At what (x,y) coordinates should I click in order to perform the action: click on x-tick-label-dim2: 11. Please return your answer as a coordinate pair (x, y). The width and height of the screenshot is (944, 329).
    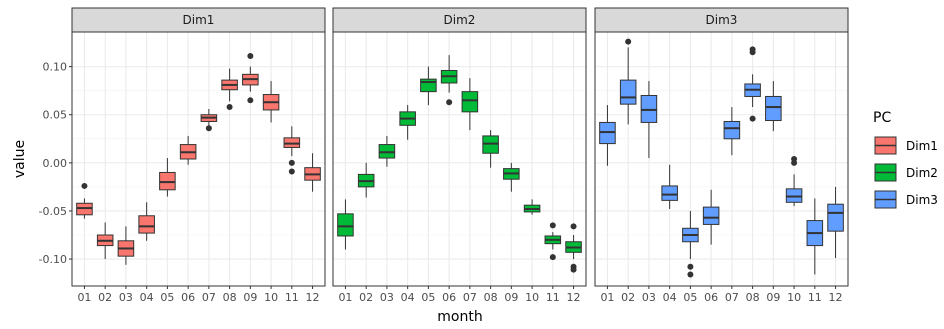
    Looking at the image, I should click on (553, 297).